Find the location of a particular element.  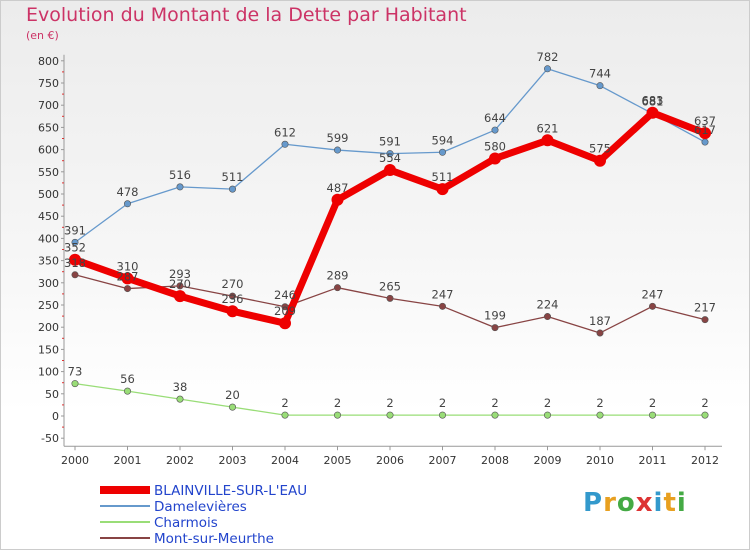

data-label: 246 is located at coordinates (285, 295).